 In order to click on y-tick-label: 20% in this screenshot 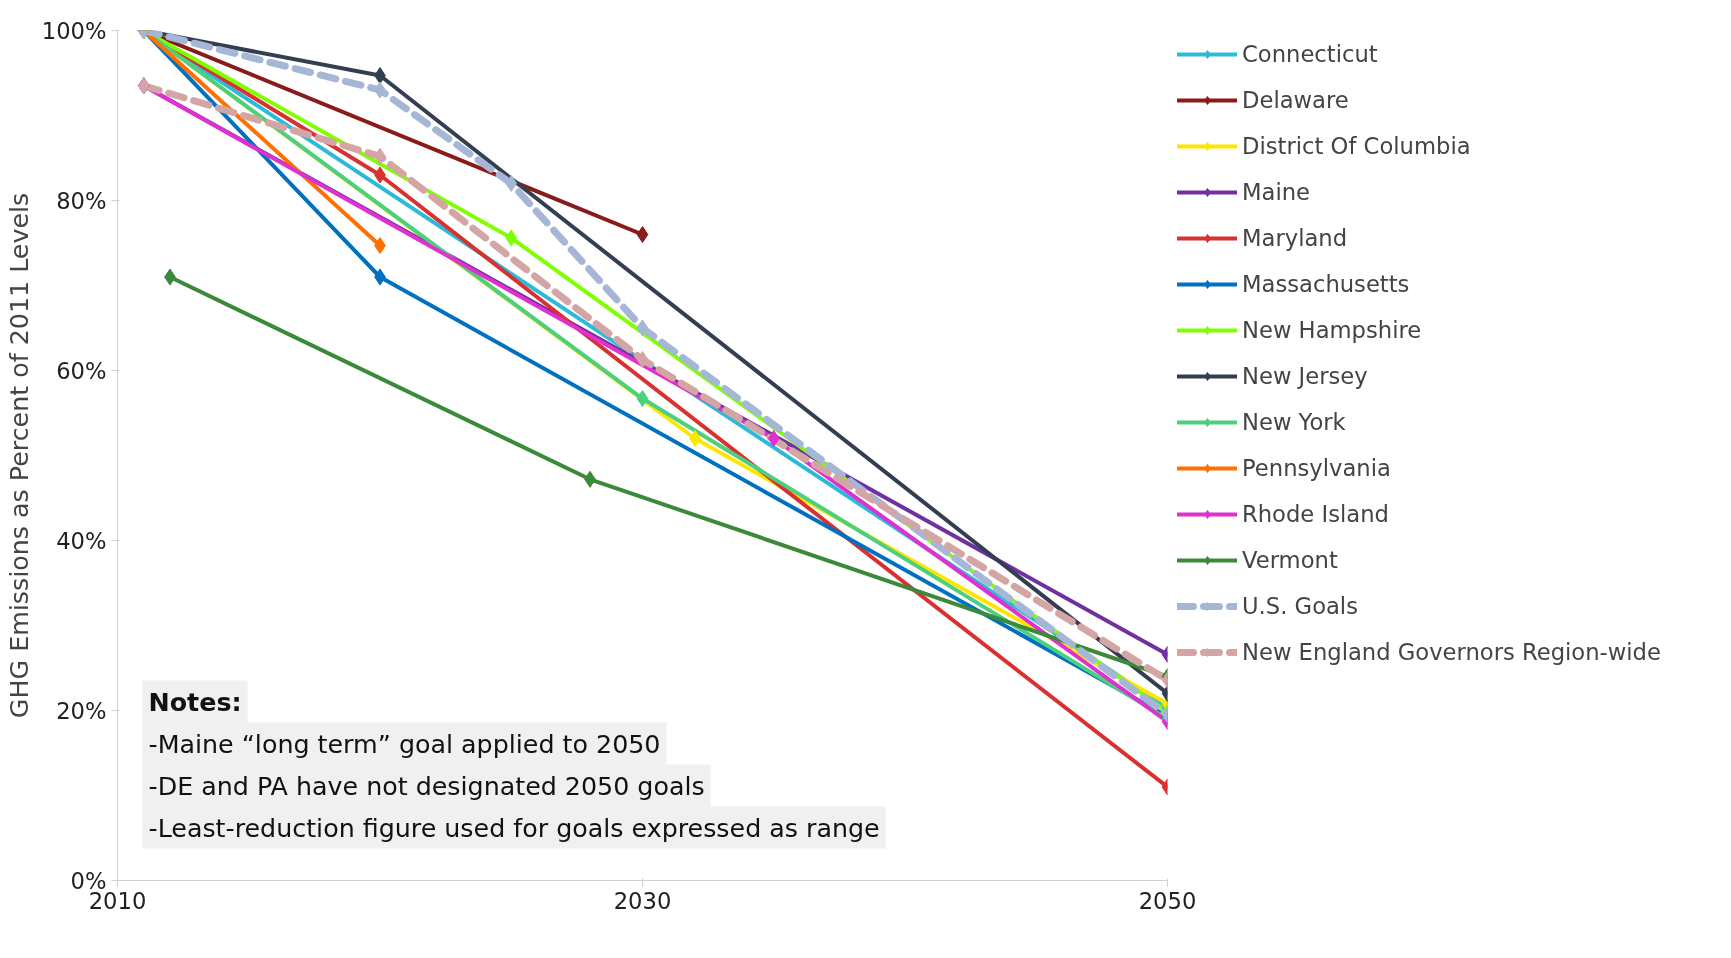, I will do `click(81, 710)`.